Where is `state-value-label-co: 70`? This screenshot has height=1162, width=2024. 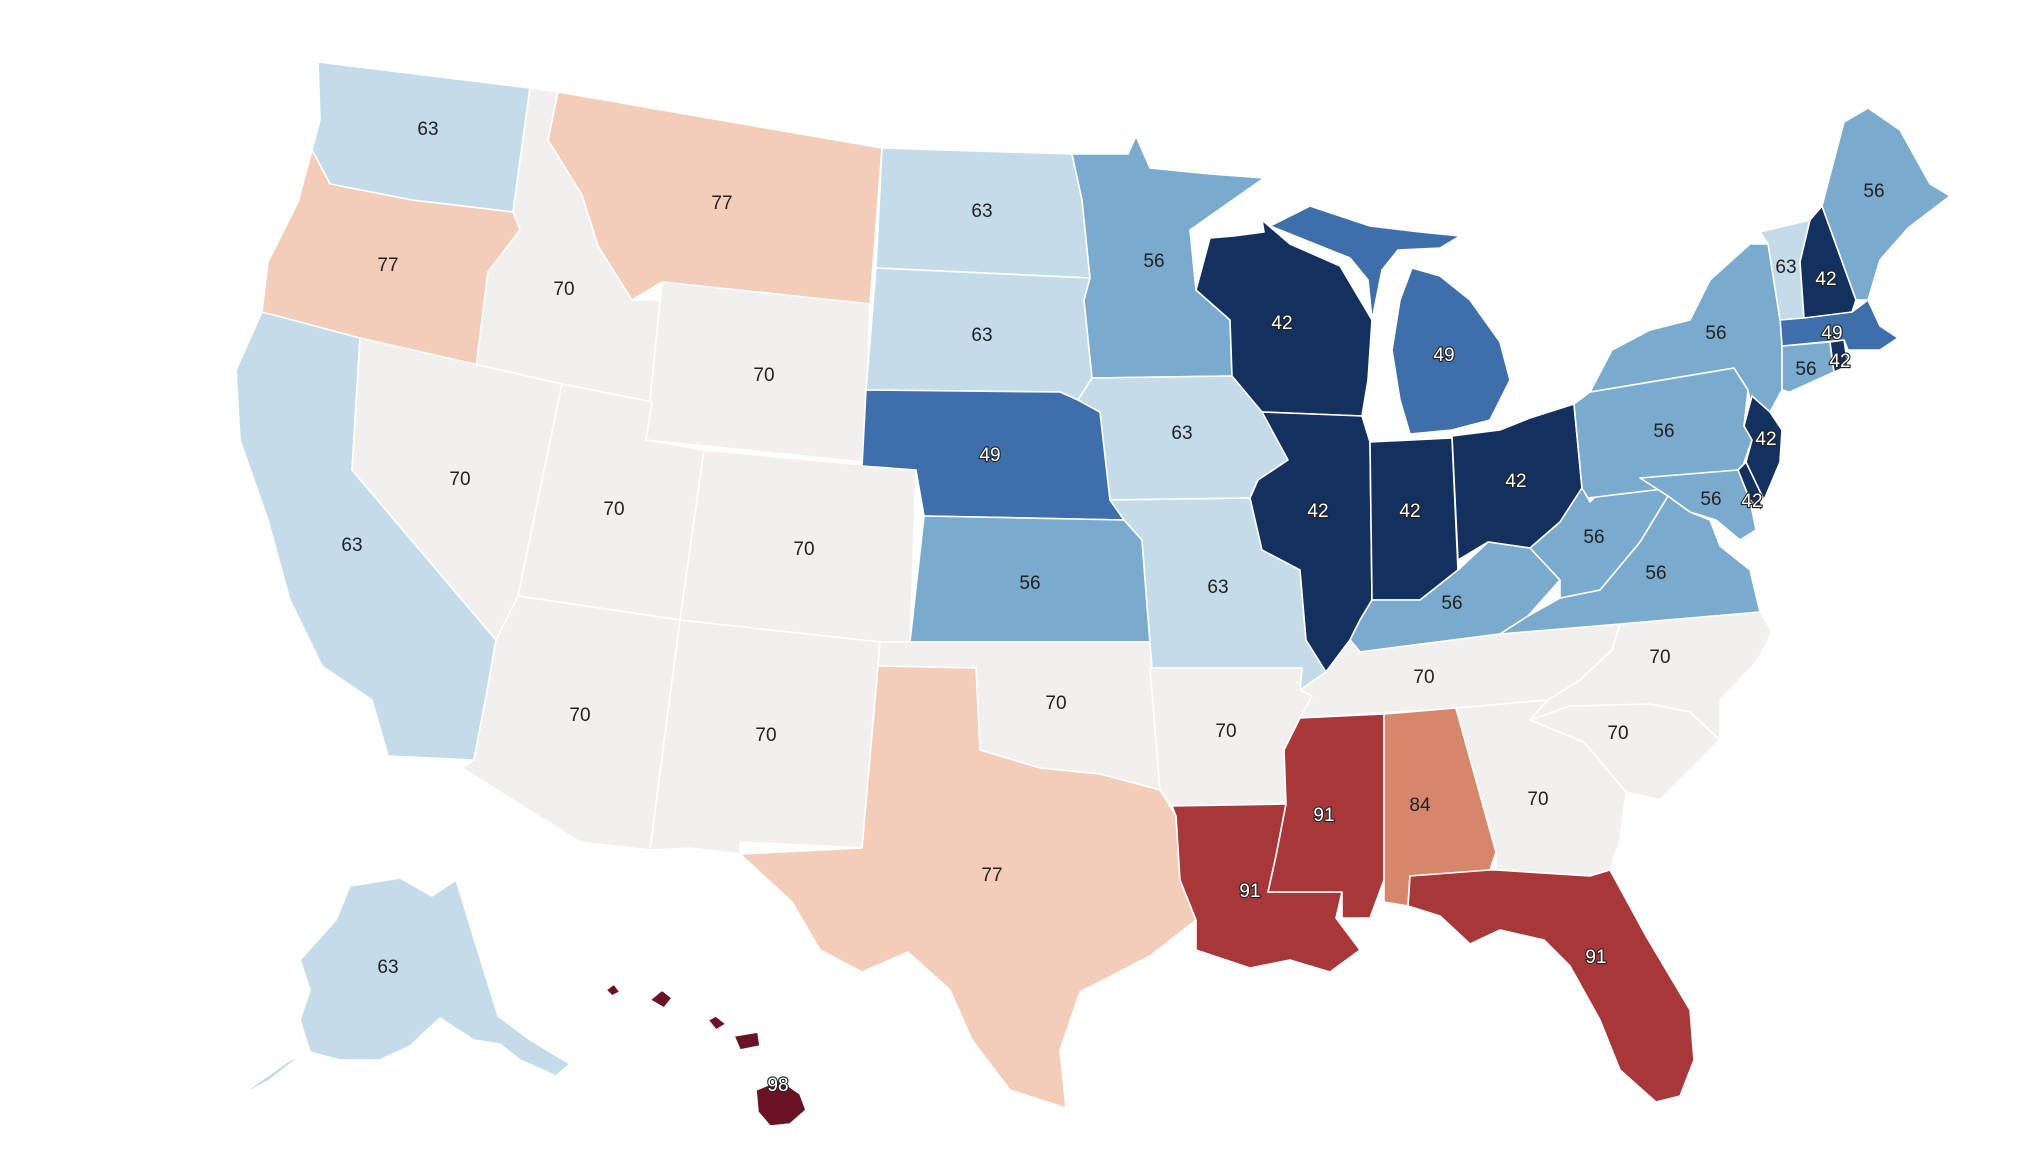
state-value-label-co: 70 is located at coordinates (803, 549).